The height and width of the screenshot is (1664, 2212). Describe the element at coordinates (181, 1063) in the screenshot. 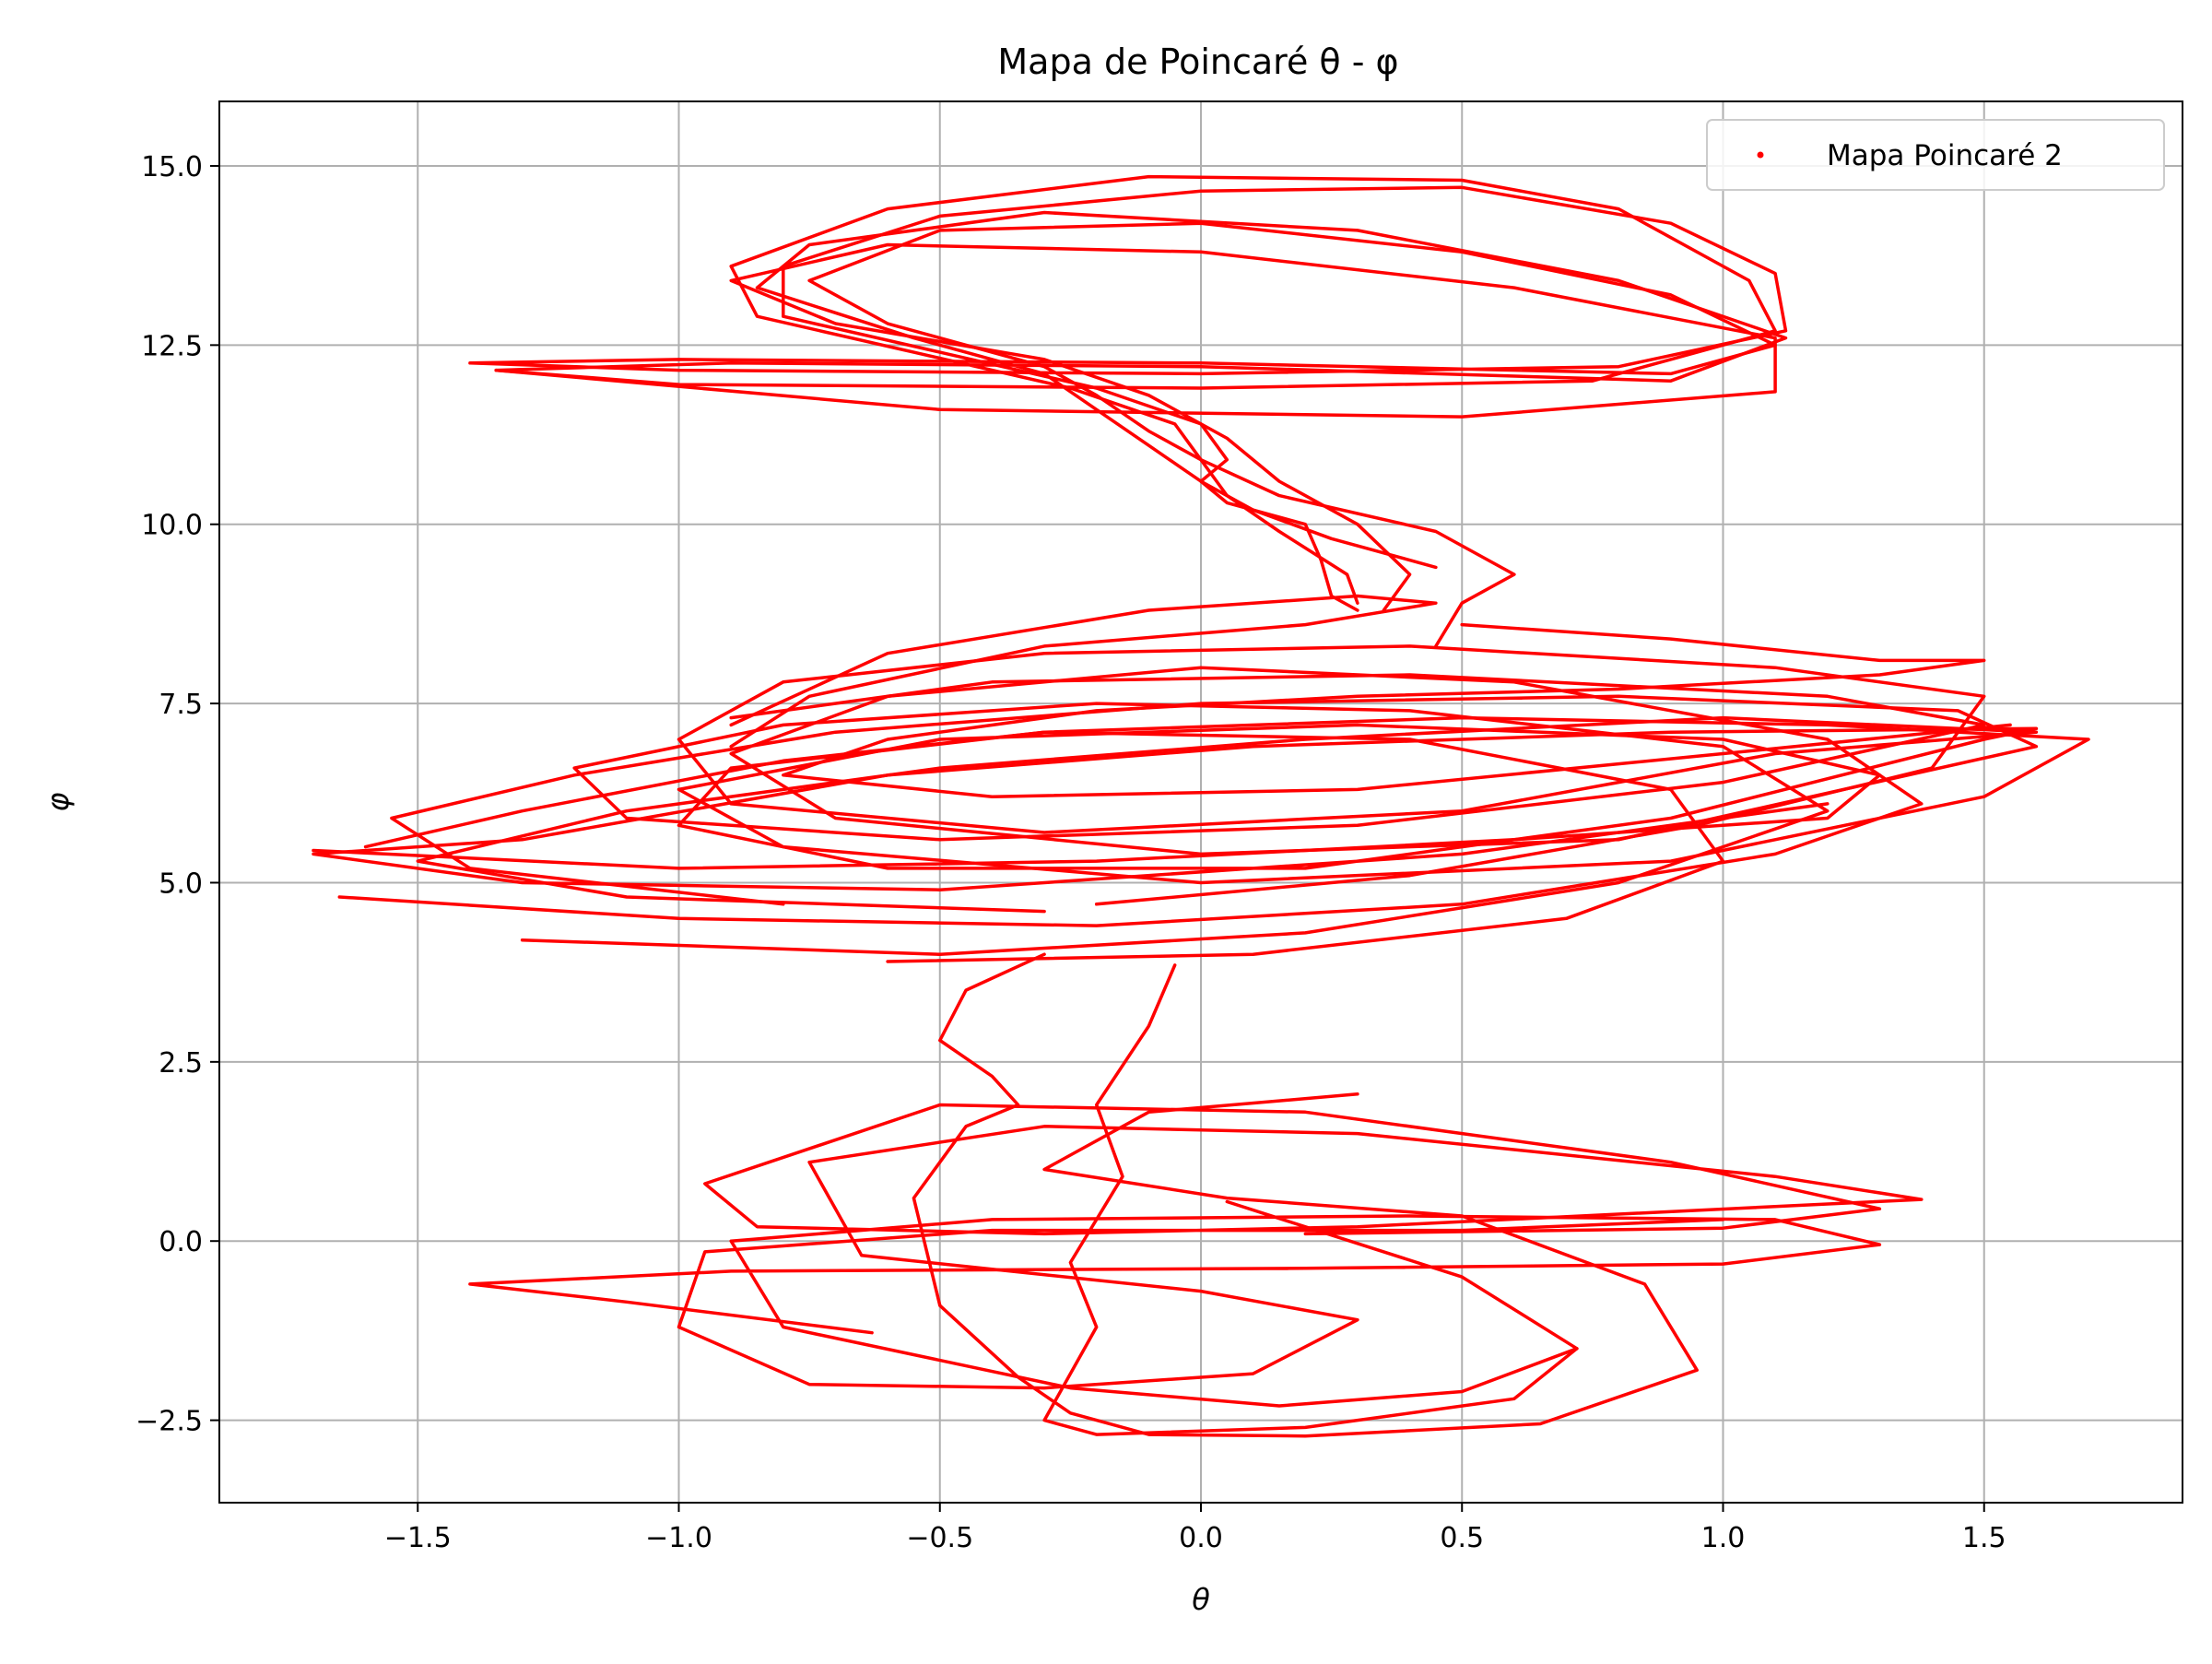

I see `y-tick-label: 2.5` at that location.